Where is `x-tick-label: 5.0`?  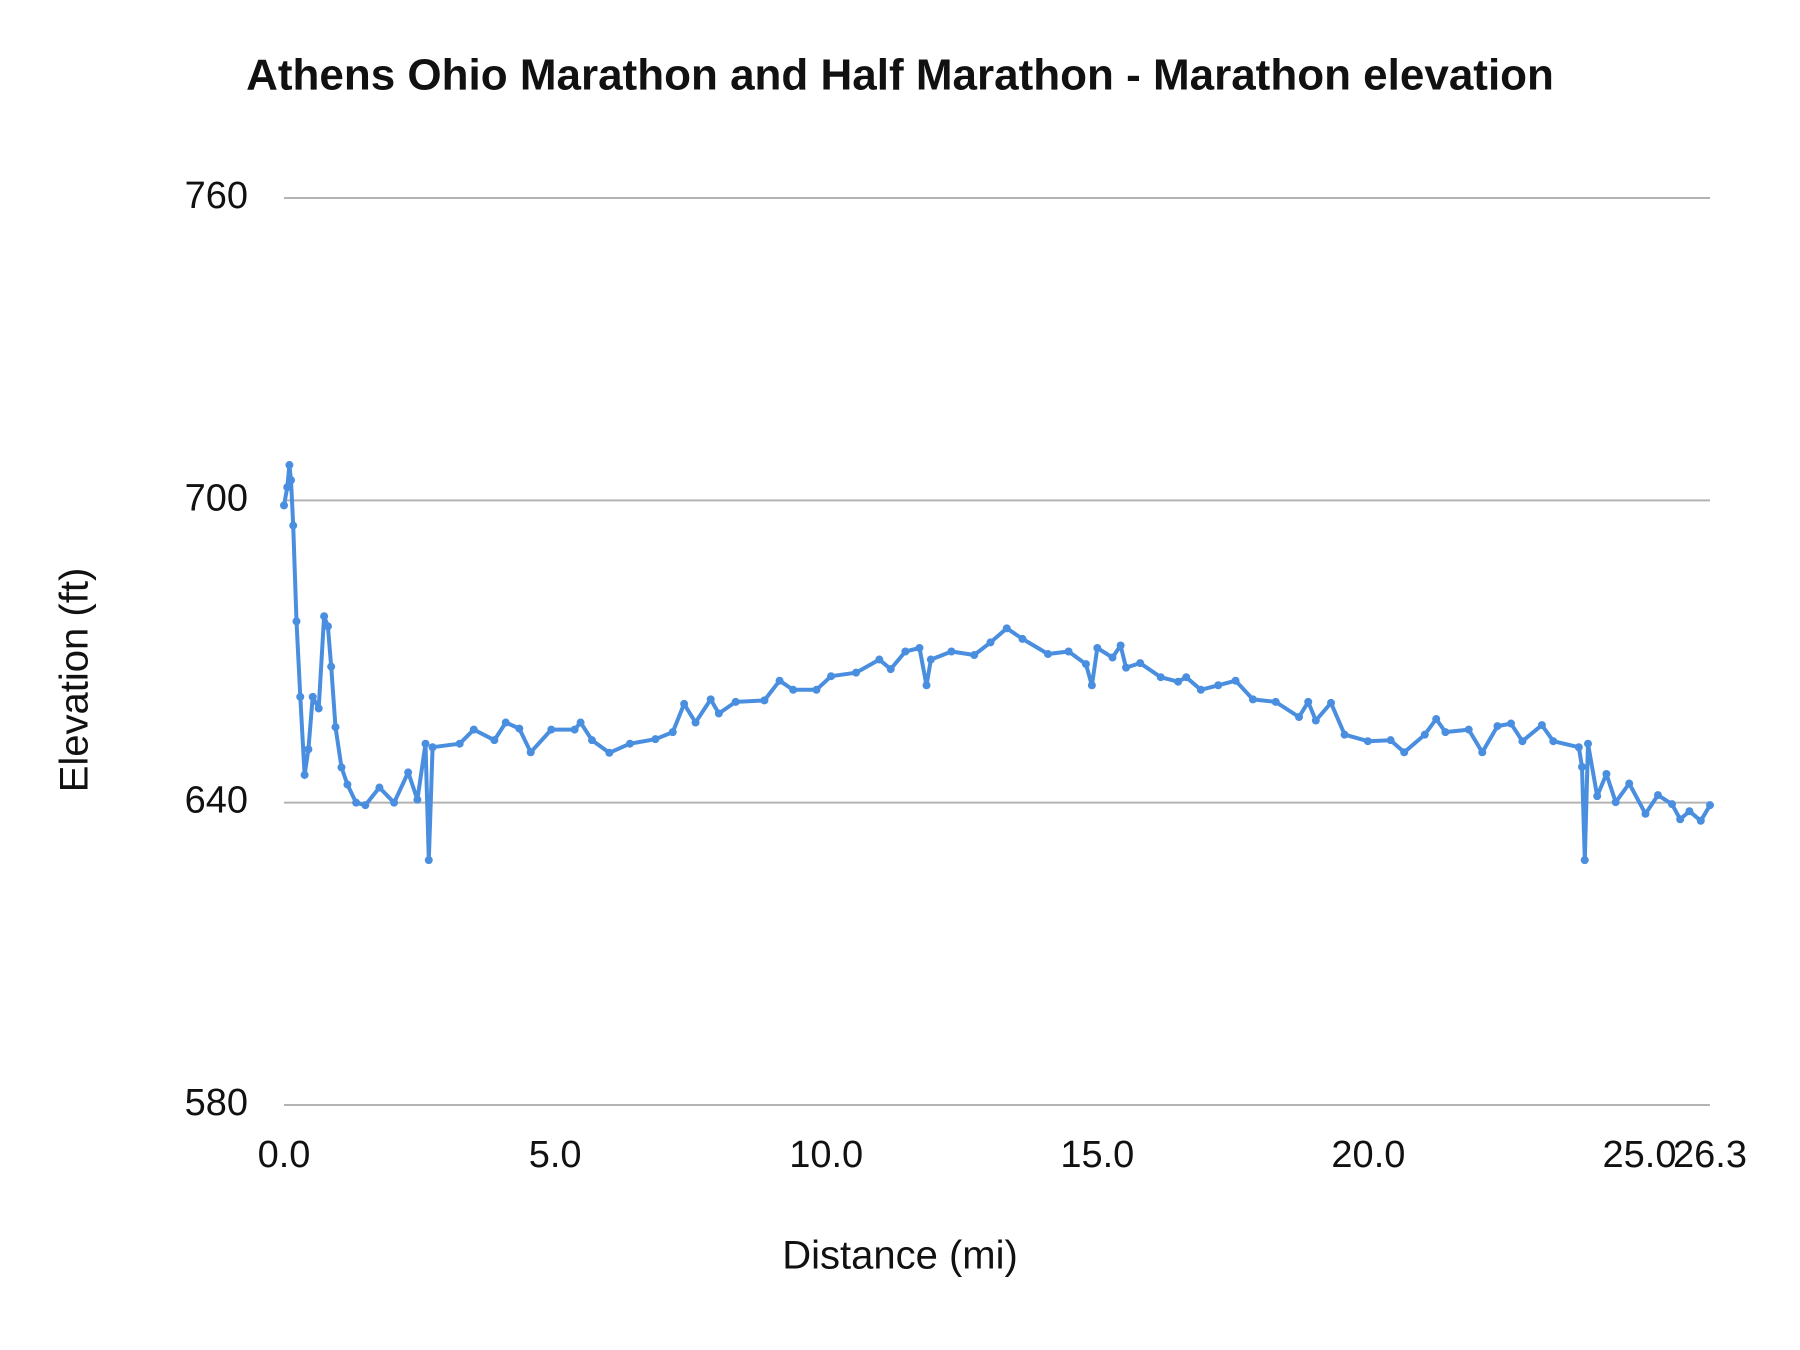 x-tick-label: 5.0 is located at coordinates (555, 1155).